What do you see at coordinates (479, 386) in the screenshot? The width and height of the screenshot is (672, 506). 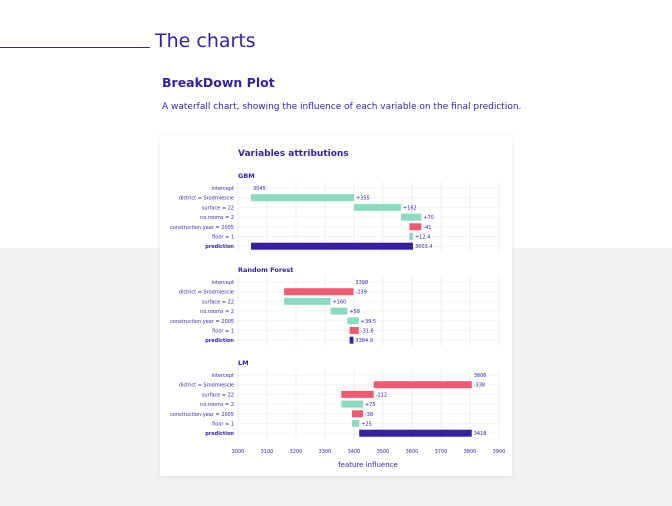 I see `data-label: -338` at bounding box center [479, 386].